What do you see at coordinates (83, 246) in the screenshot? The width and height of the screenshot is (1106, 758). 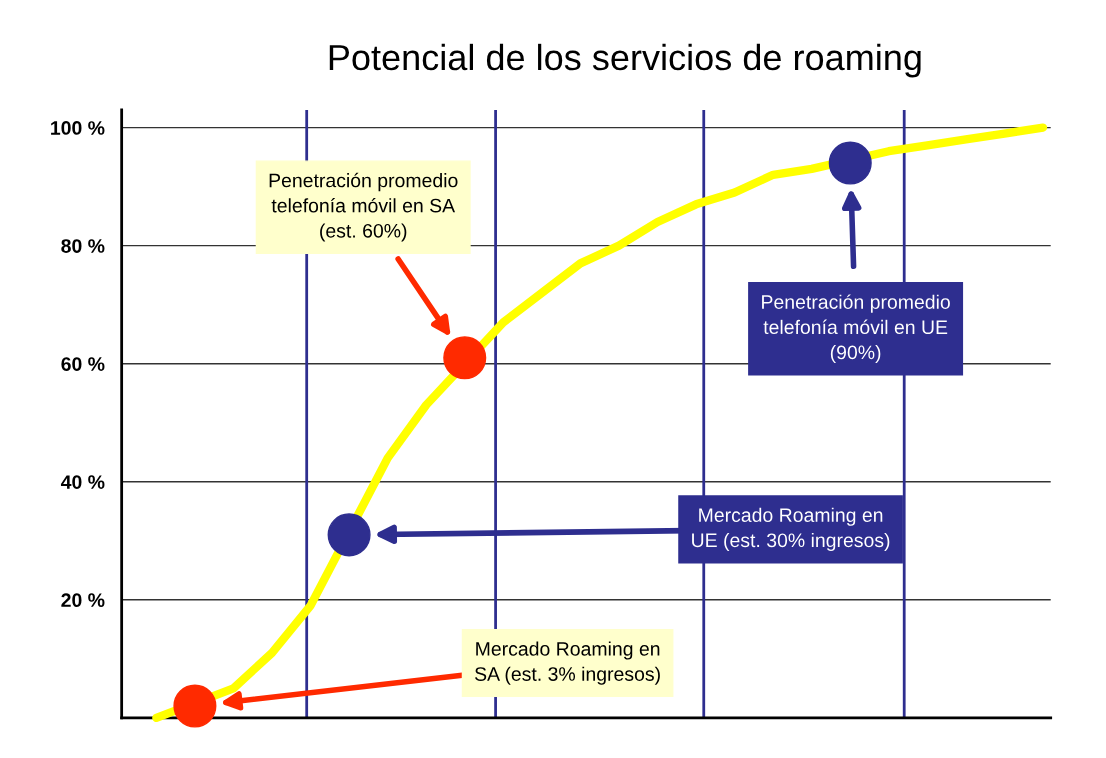 I see `y-tick-label: 80 %` at bounding box center [83, 246].